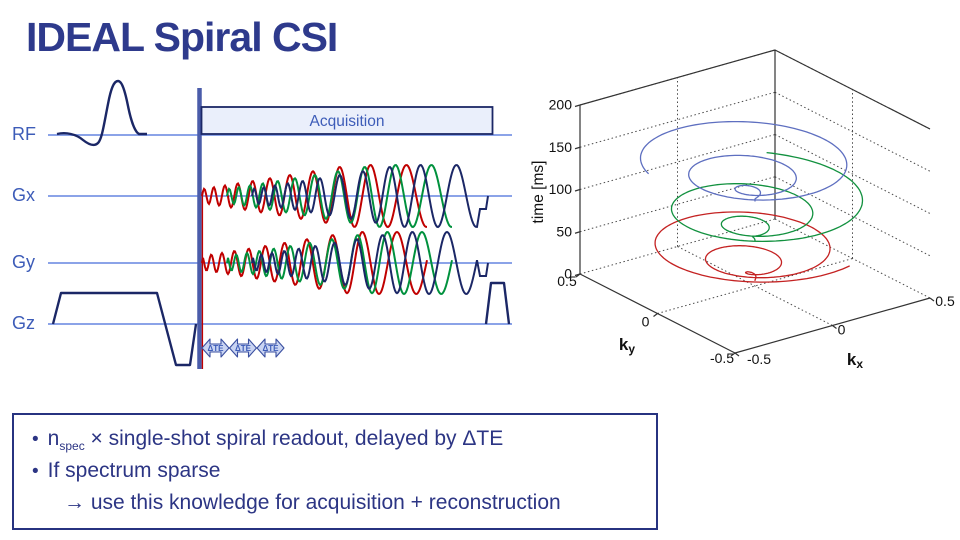  I want to click on row-label-Gx: Gx, so click(23, 195).